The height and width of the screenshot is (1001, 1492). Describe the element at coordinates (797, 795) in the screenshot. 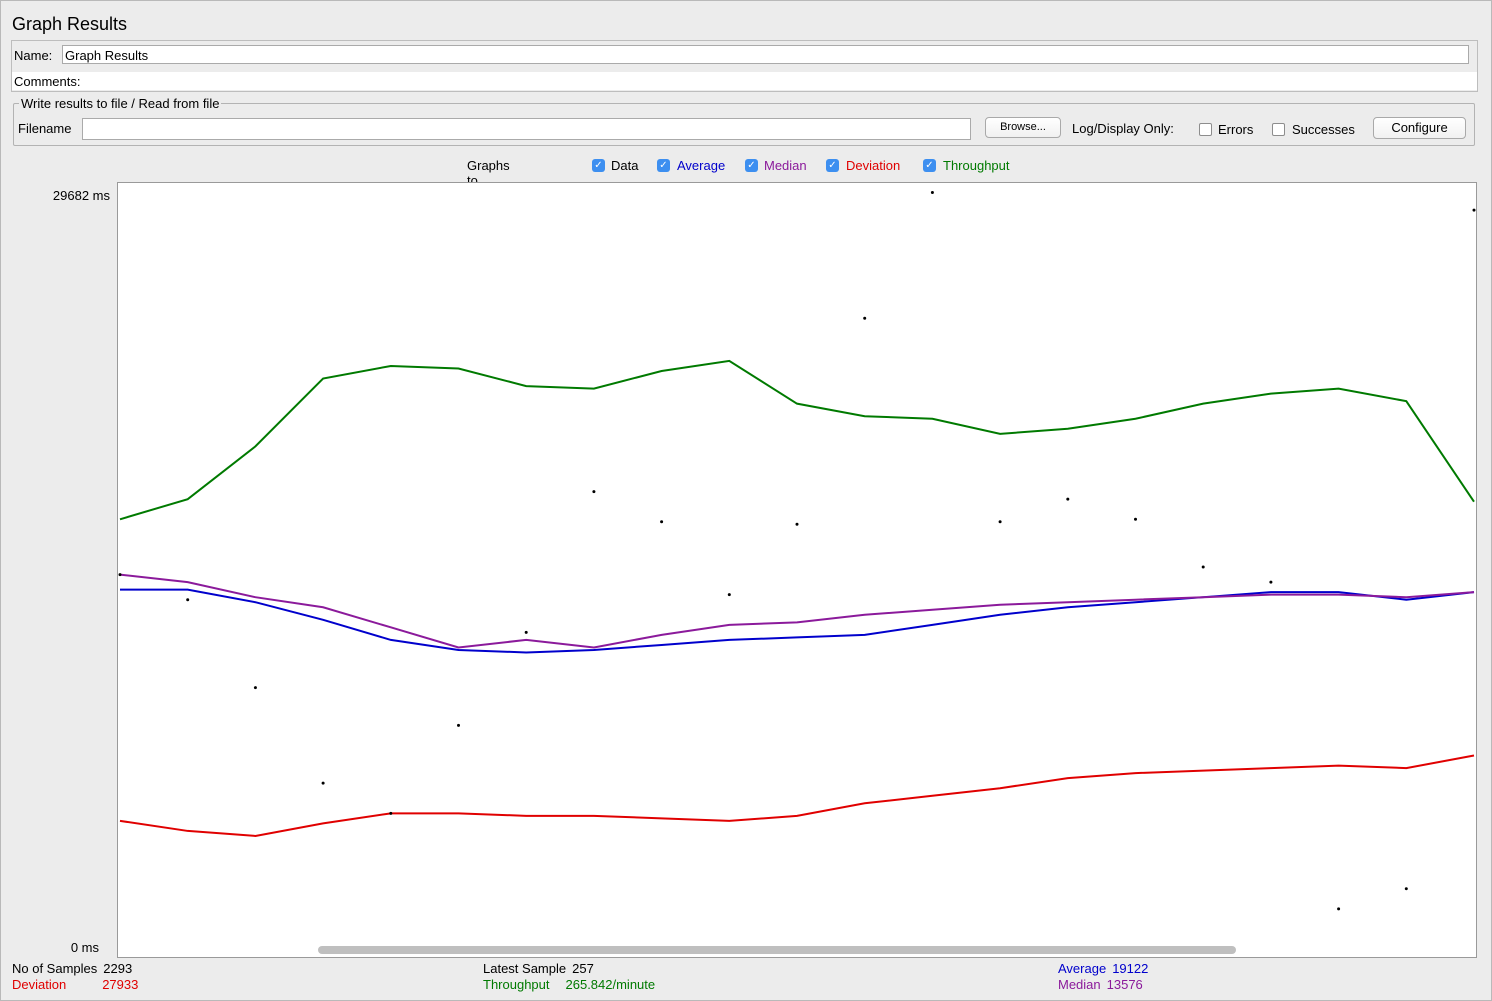

I see `deviation-series-line` at that location.